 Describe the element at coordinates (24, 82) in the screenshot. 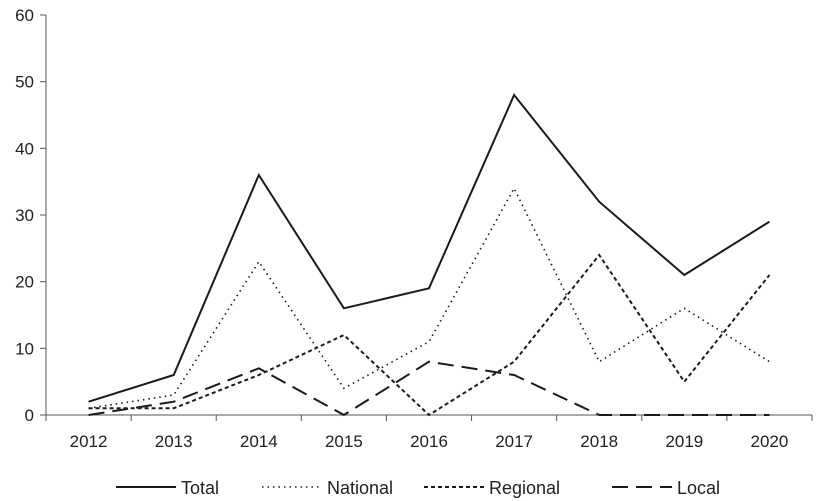

I see `y-tick-label: 50` at that location.